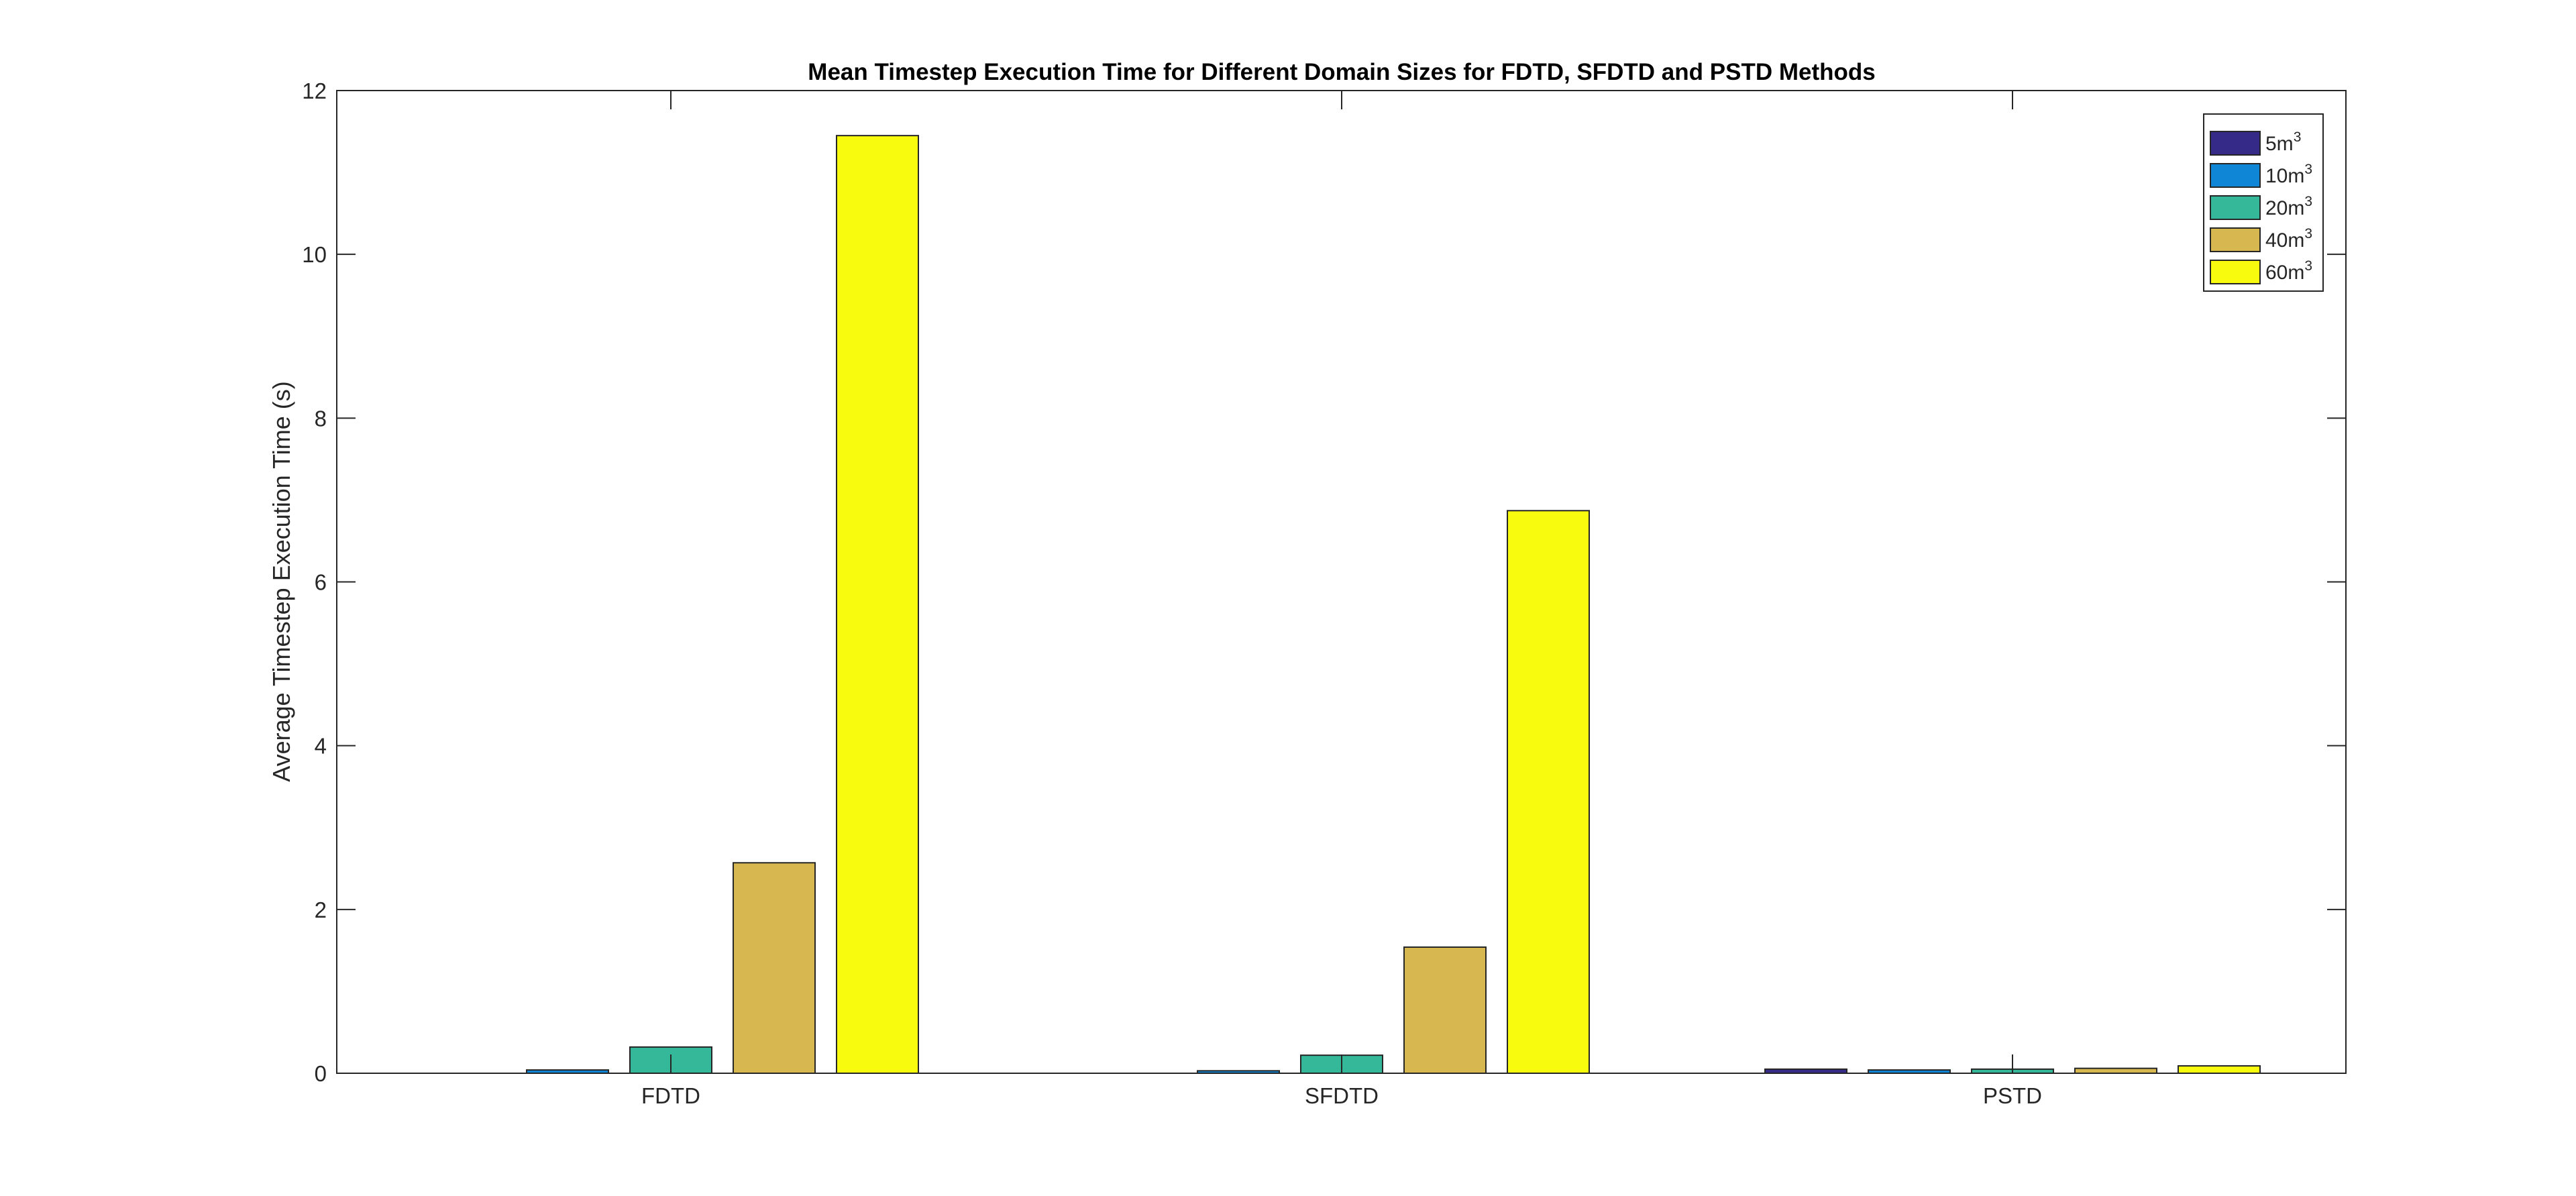  What do you see at coordinates (2284, 208) in the screenshot?
I see `legend-label-name: 20m` at bounding box center [2284, 208].